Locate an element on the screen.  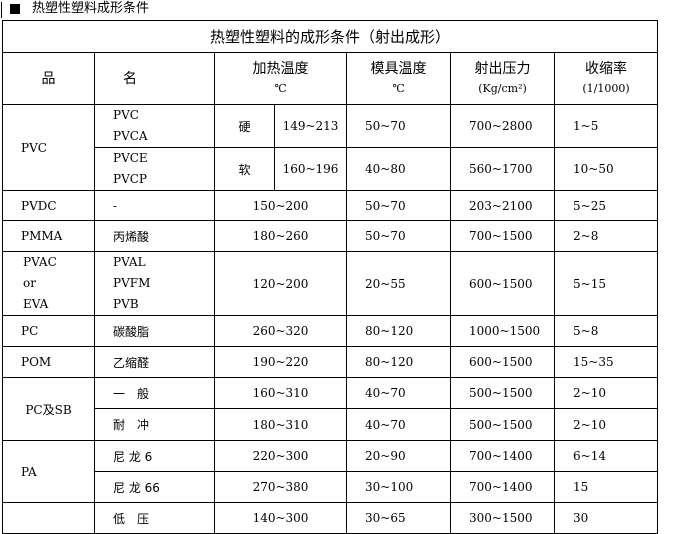
name-cell: 一 般 is located at coordinates (154, 393).